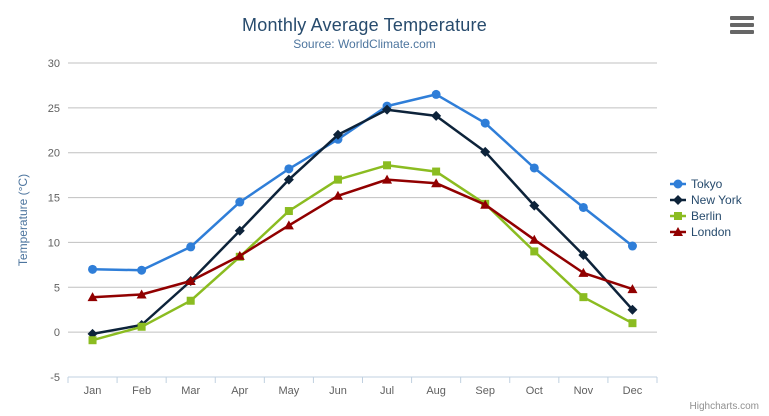 The width and height of the screenshot is (769, 416). I want to click on legend-marker-tokyo, so click(678, 184).